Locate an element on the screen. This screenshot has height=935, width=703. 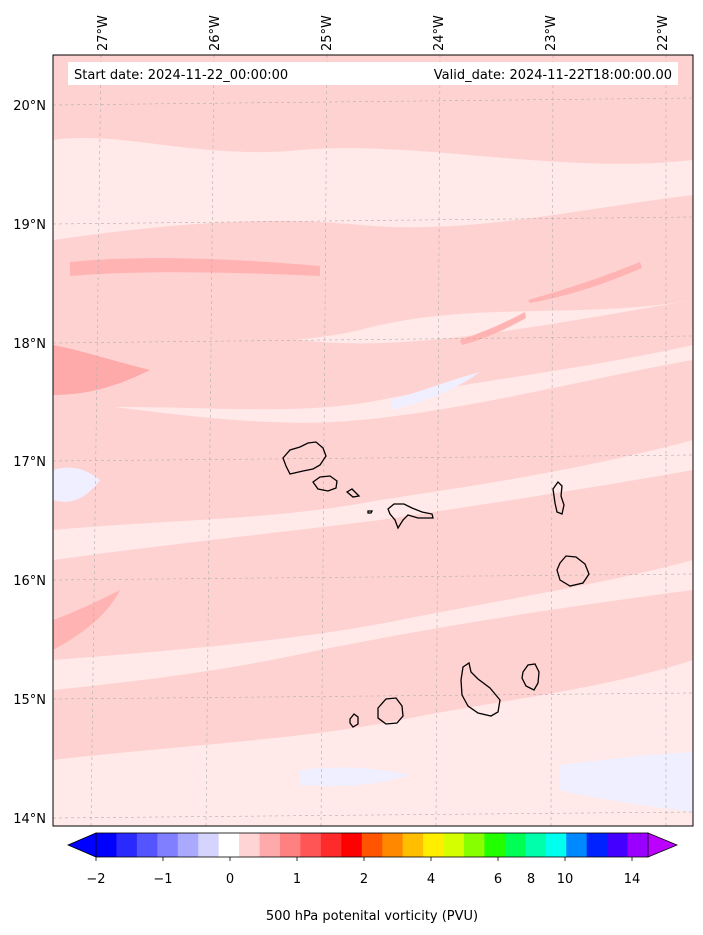
cbar-tick-label: −1 is located at coordinates (162, 879).